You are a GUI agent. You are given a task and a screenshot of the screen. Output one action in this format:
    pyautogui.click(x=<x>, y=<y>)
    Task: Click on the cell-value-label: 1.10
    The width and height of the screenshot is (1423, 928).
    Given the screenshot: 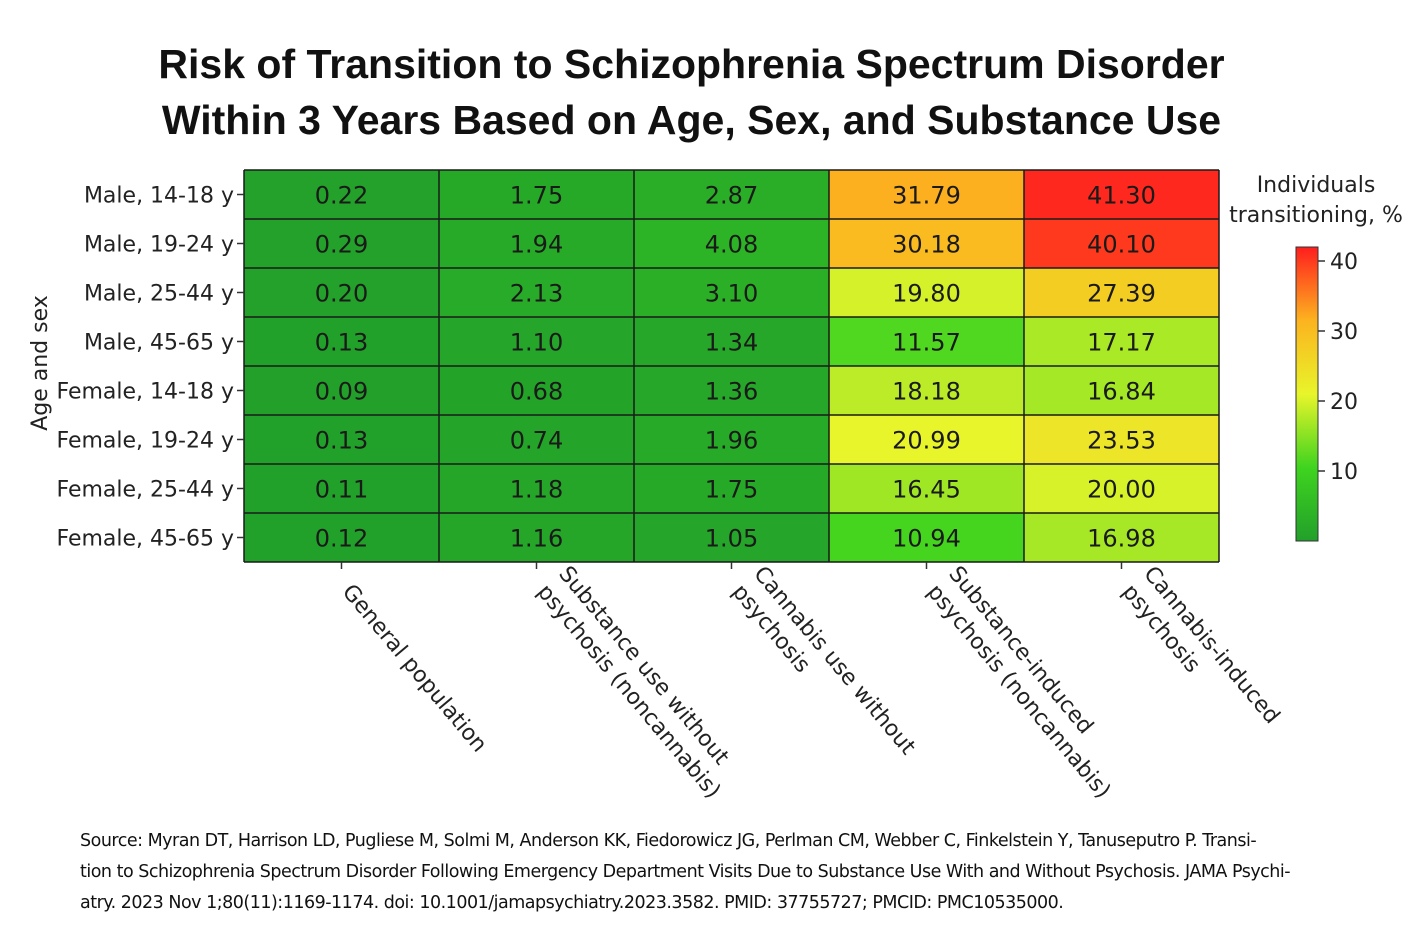 What is the action you would take?
    pyautogui.click(x=536, y=343)
    